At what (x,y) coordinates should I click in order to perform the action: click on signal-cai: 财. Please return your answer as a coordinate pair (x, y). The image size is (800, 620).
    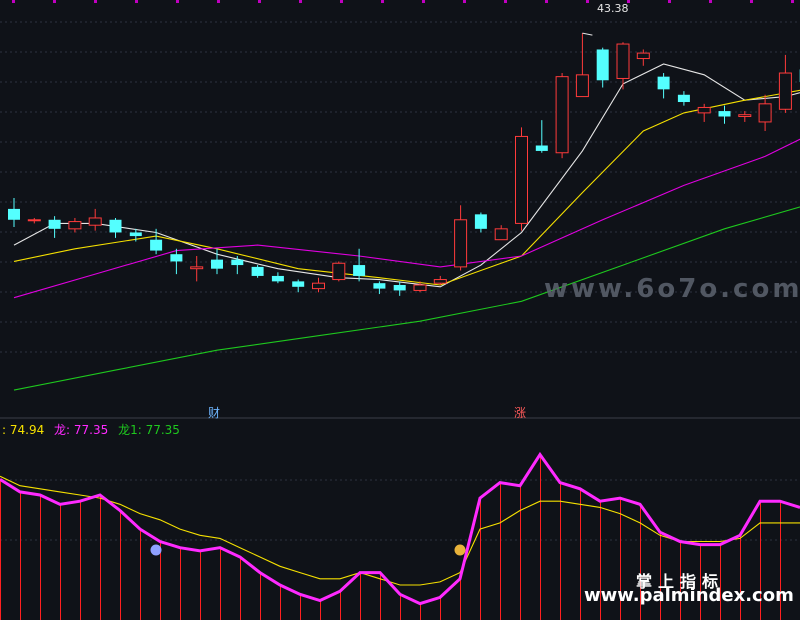
    Looking at the image, I should click on (214, 413).